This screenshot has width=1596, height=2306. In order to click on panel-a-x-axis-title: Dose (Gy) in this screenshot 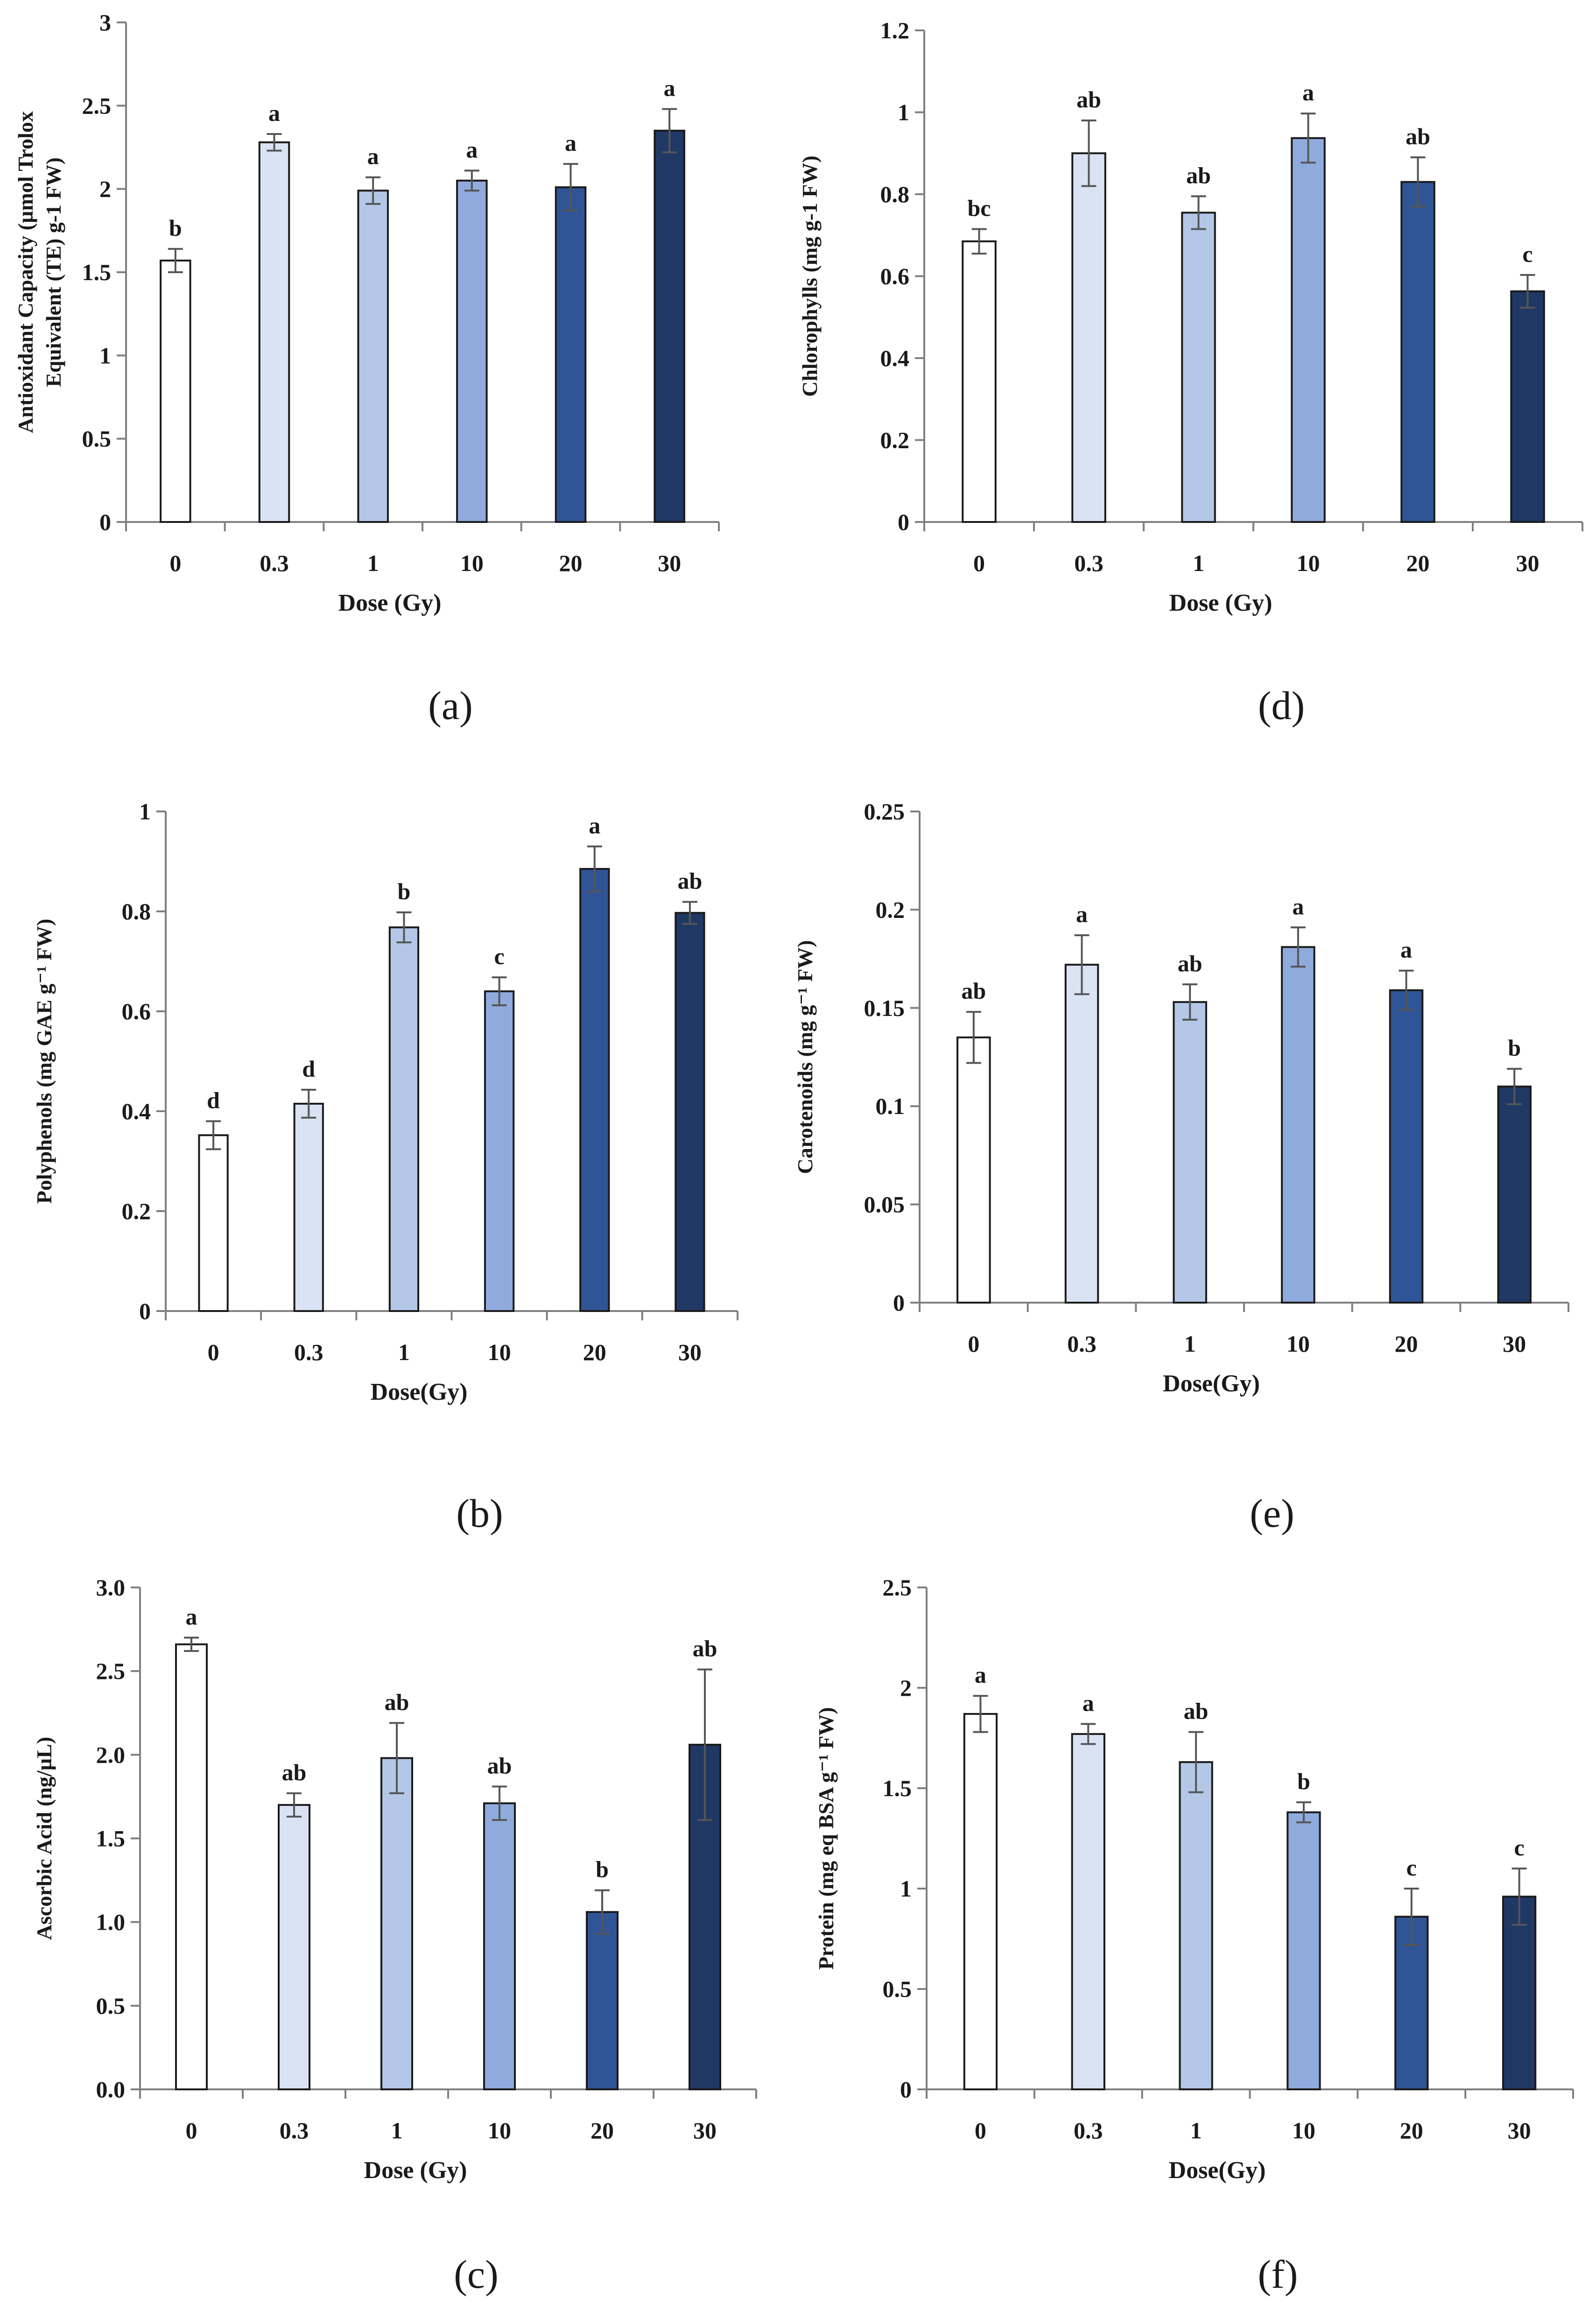, I will do `click(390, 603)`.